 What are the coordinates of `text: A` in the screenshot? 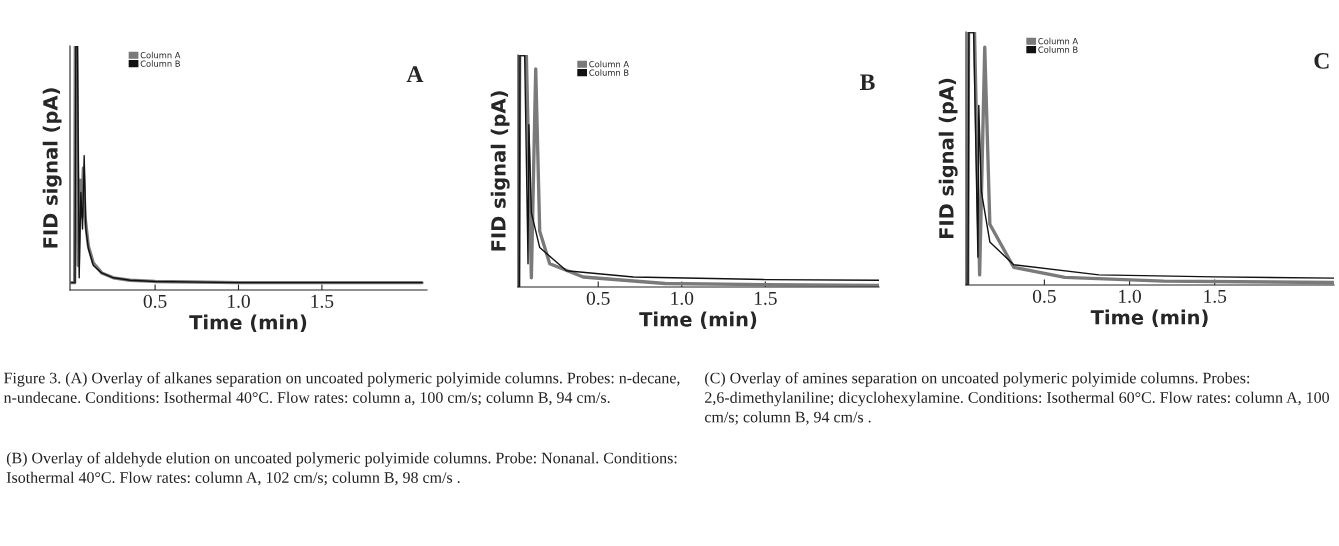 It's located at (415, 74).